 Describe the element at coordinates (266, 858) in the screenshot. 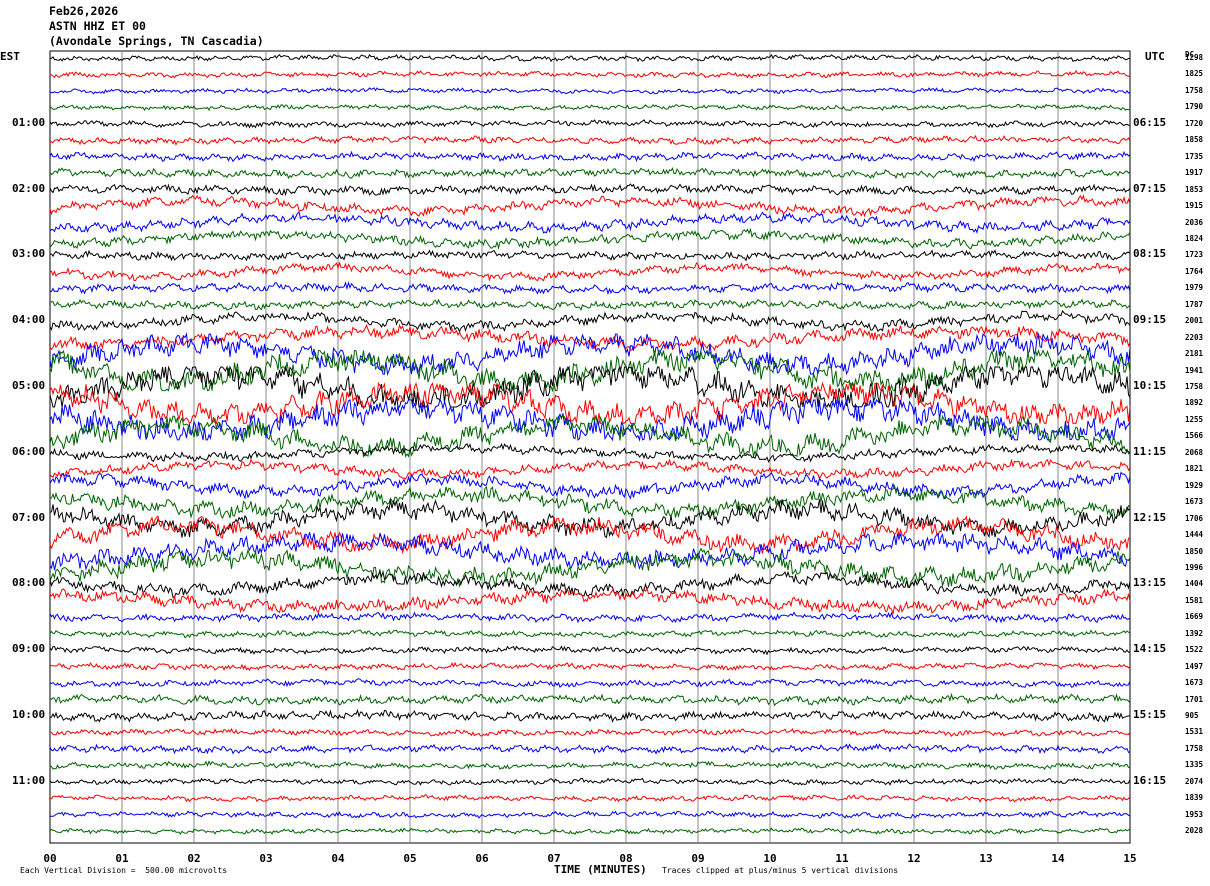

I see `x-tick-label: 03` at that location.